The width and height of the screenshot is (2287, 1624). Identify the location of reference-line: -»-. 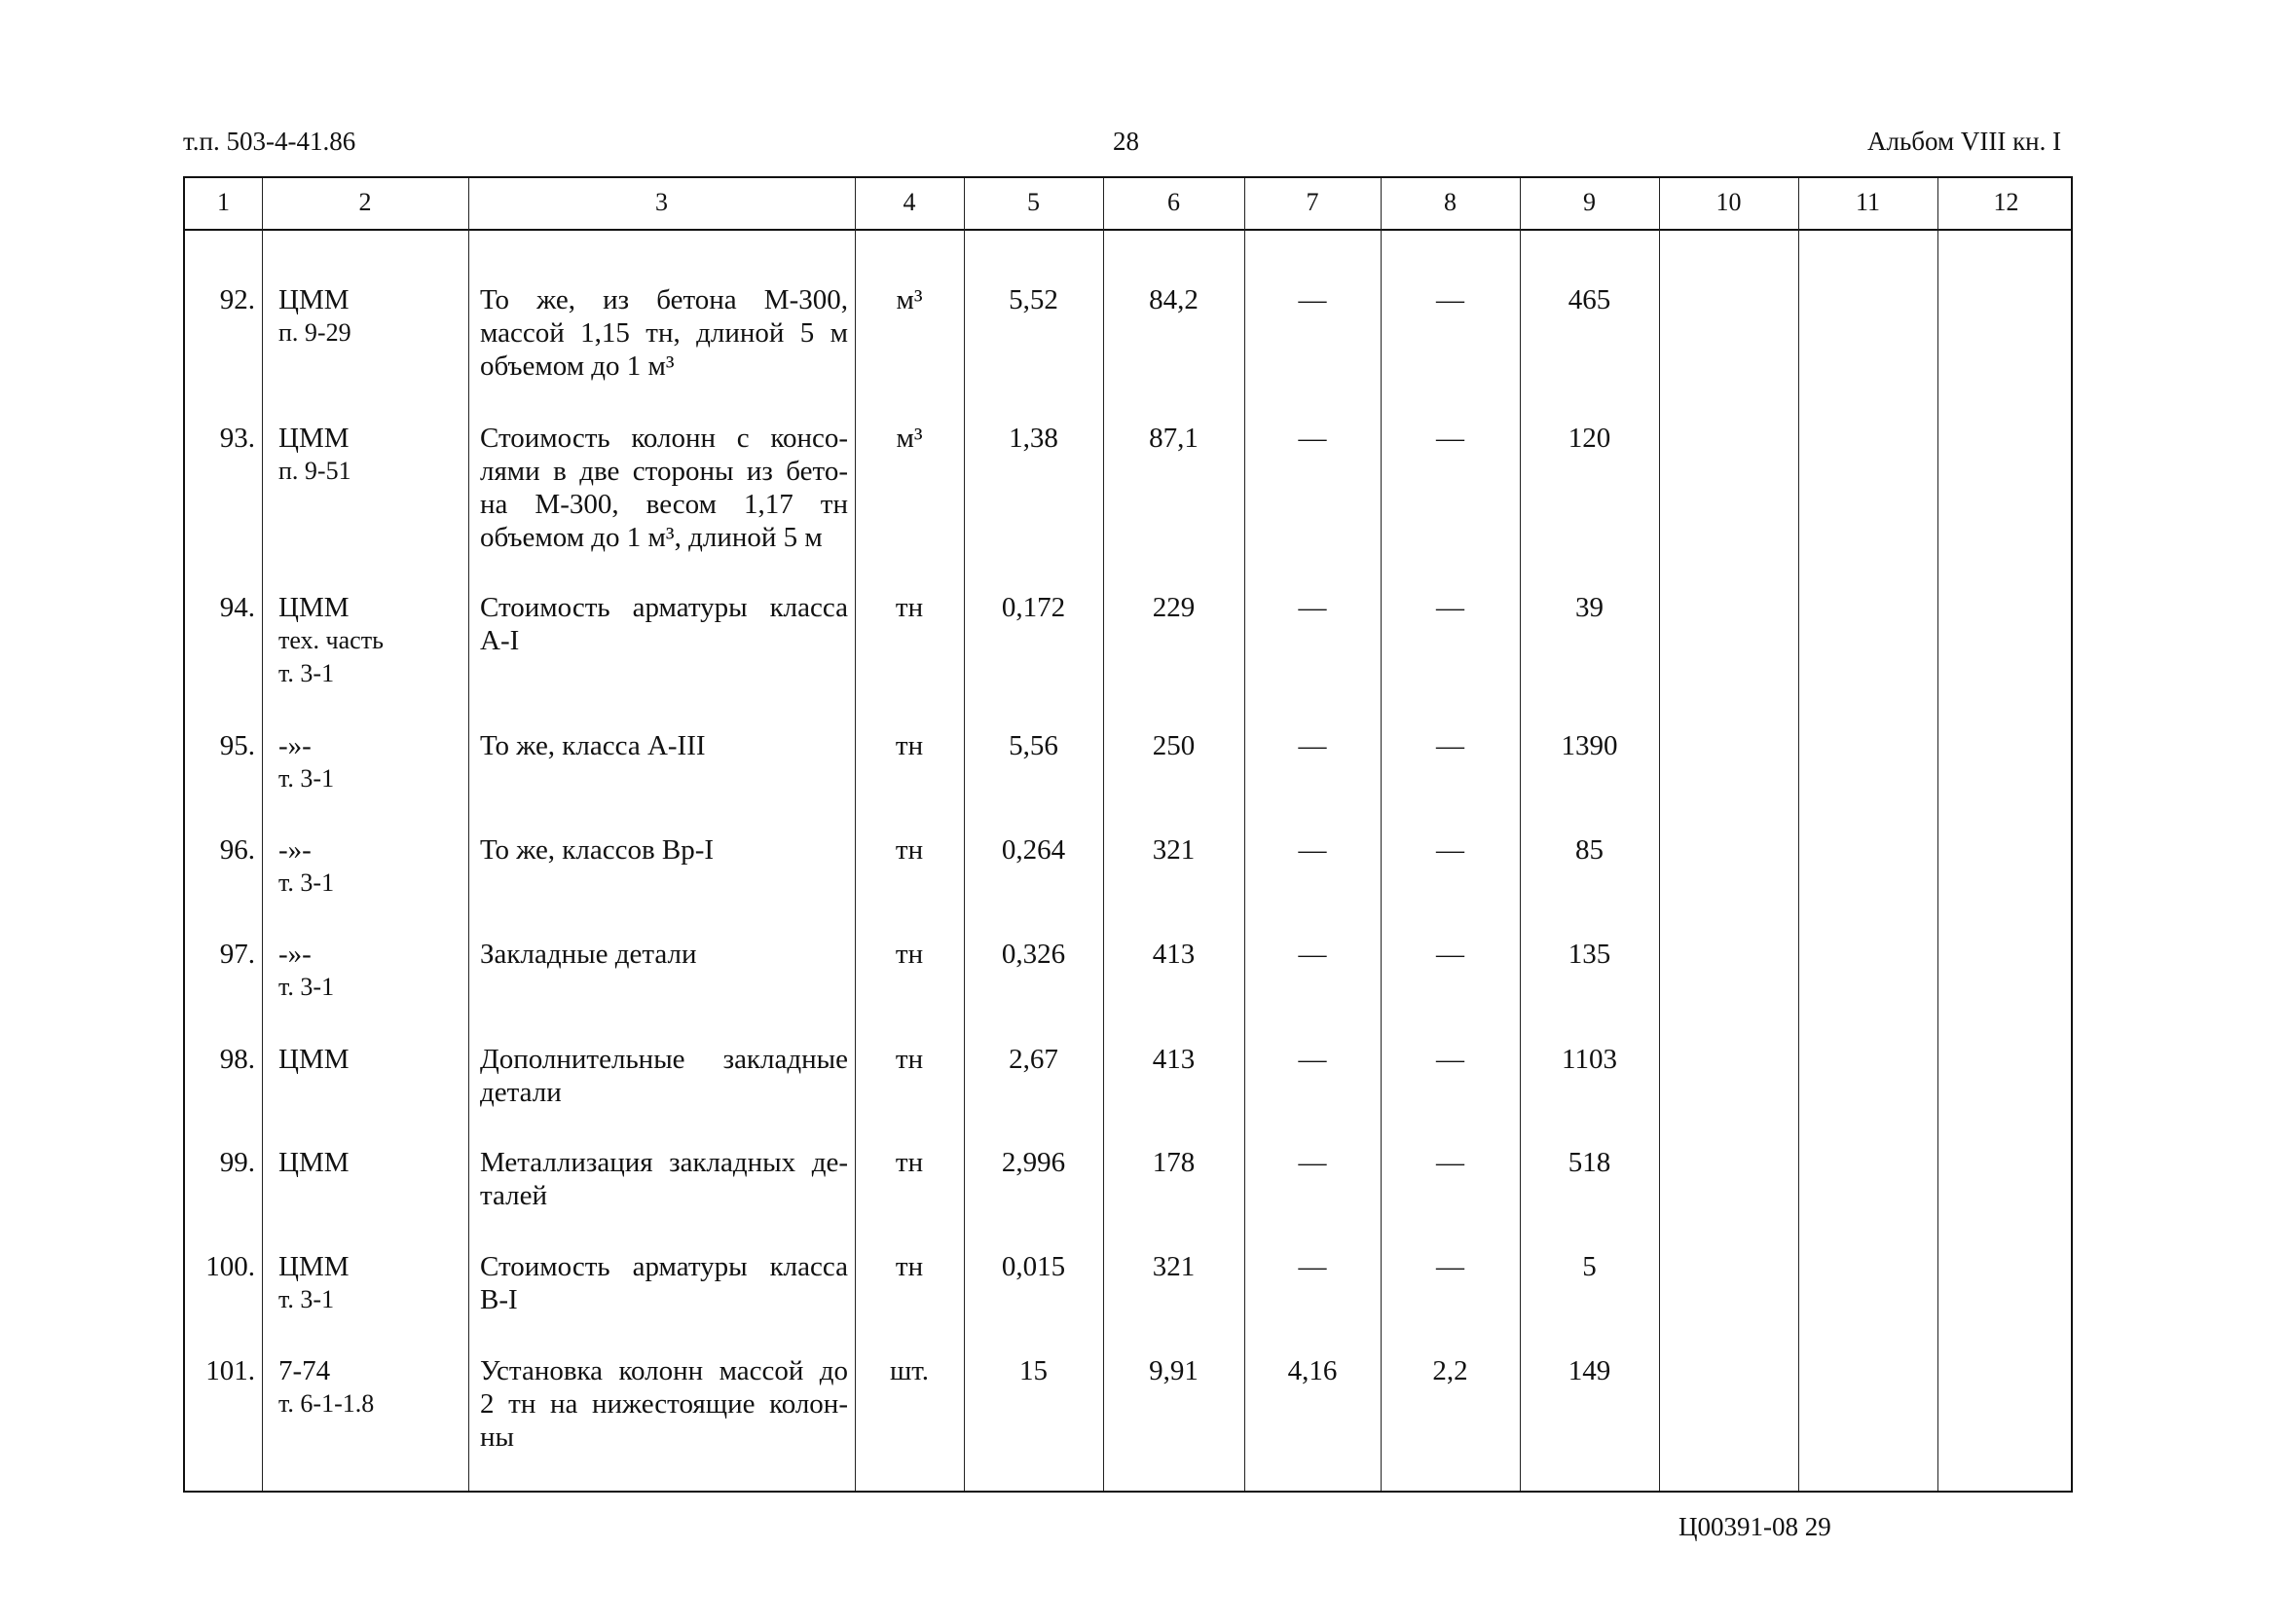
(295, 954).